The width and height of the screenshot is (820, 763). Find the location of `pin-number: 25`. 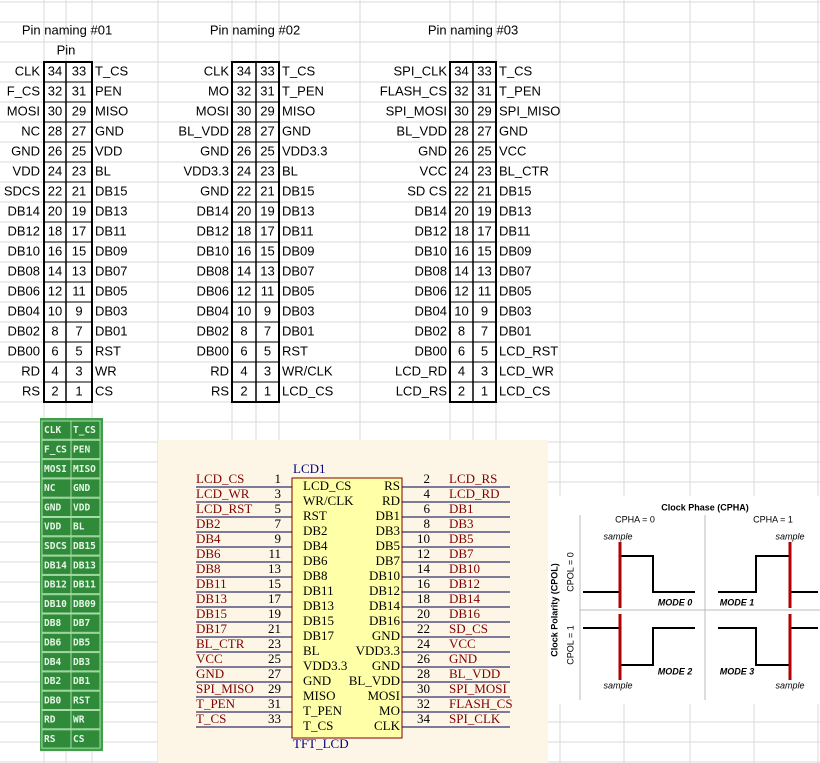

pin-number: 25 is located at coordinates (267, 150).